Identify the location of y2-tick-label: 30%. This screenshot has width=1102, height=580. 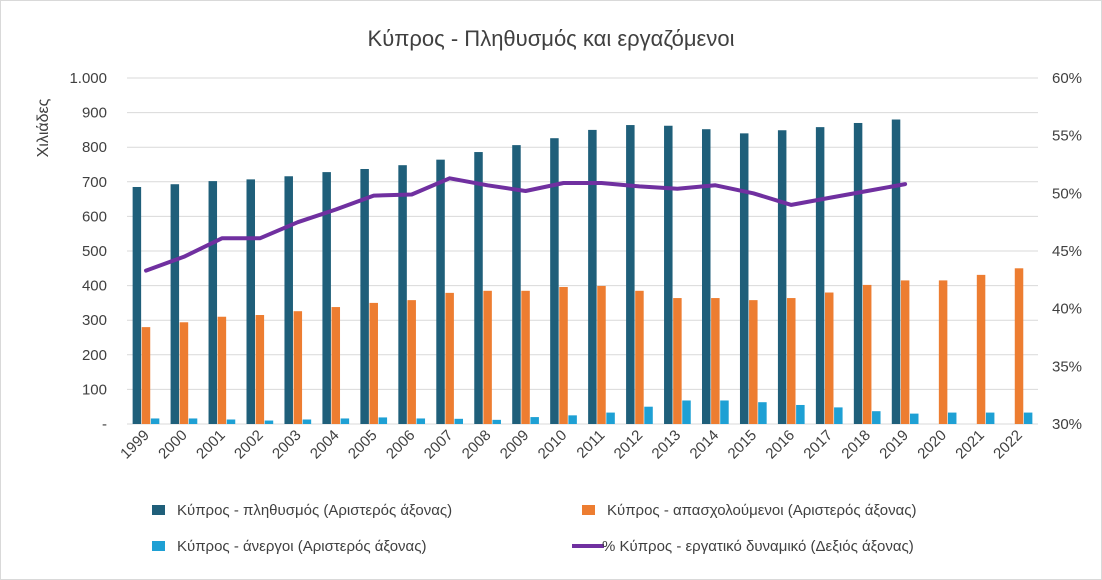
(1067, 424).